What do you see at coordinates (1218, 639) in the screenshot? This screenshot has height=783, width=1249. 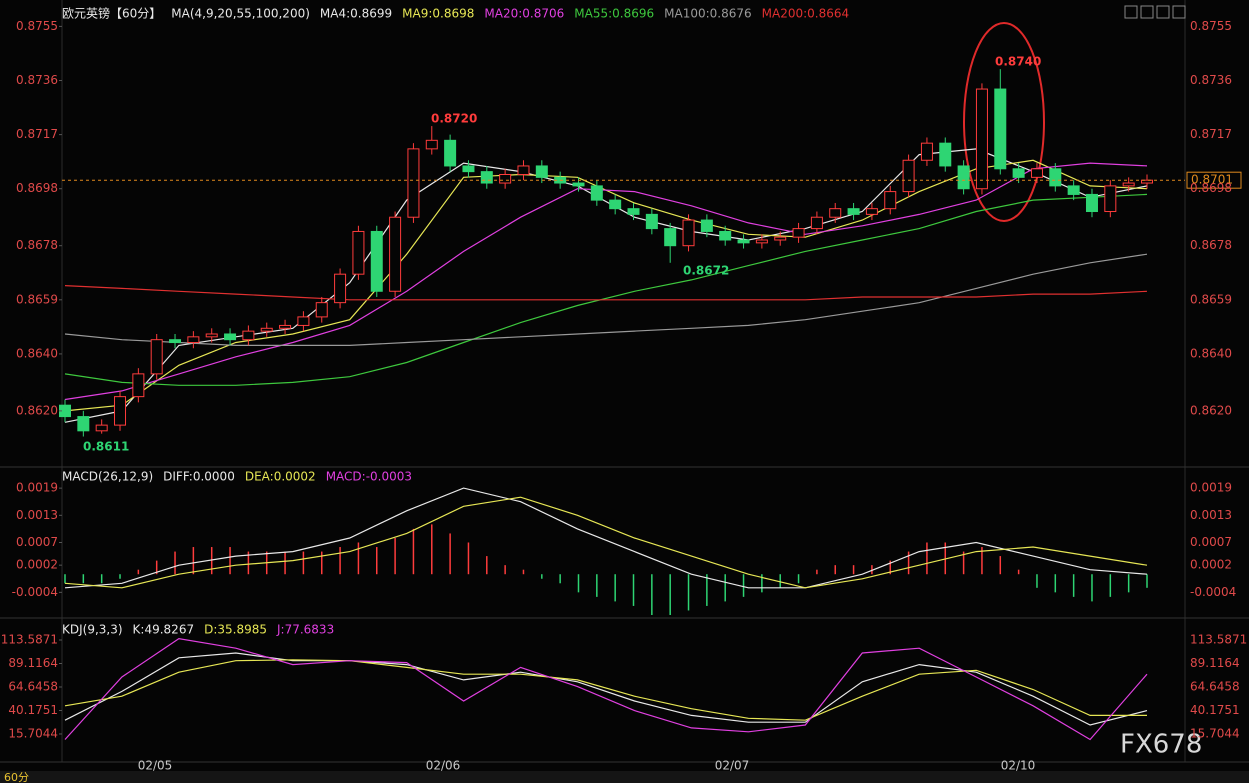 I see `y-tick-label-right: 113.5871` at bounding box center [1218, 639].